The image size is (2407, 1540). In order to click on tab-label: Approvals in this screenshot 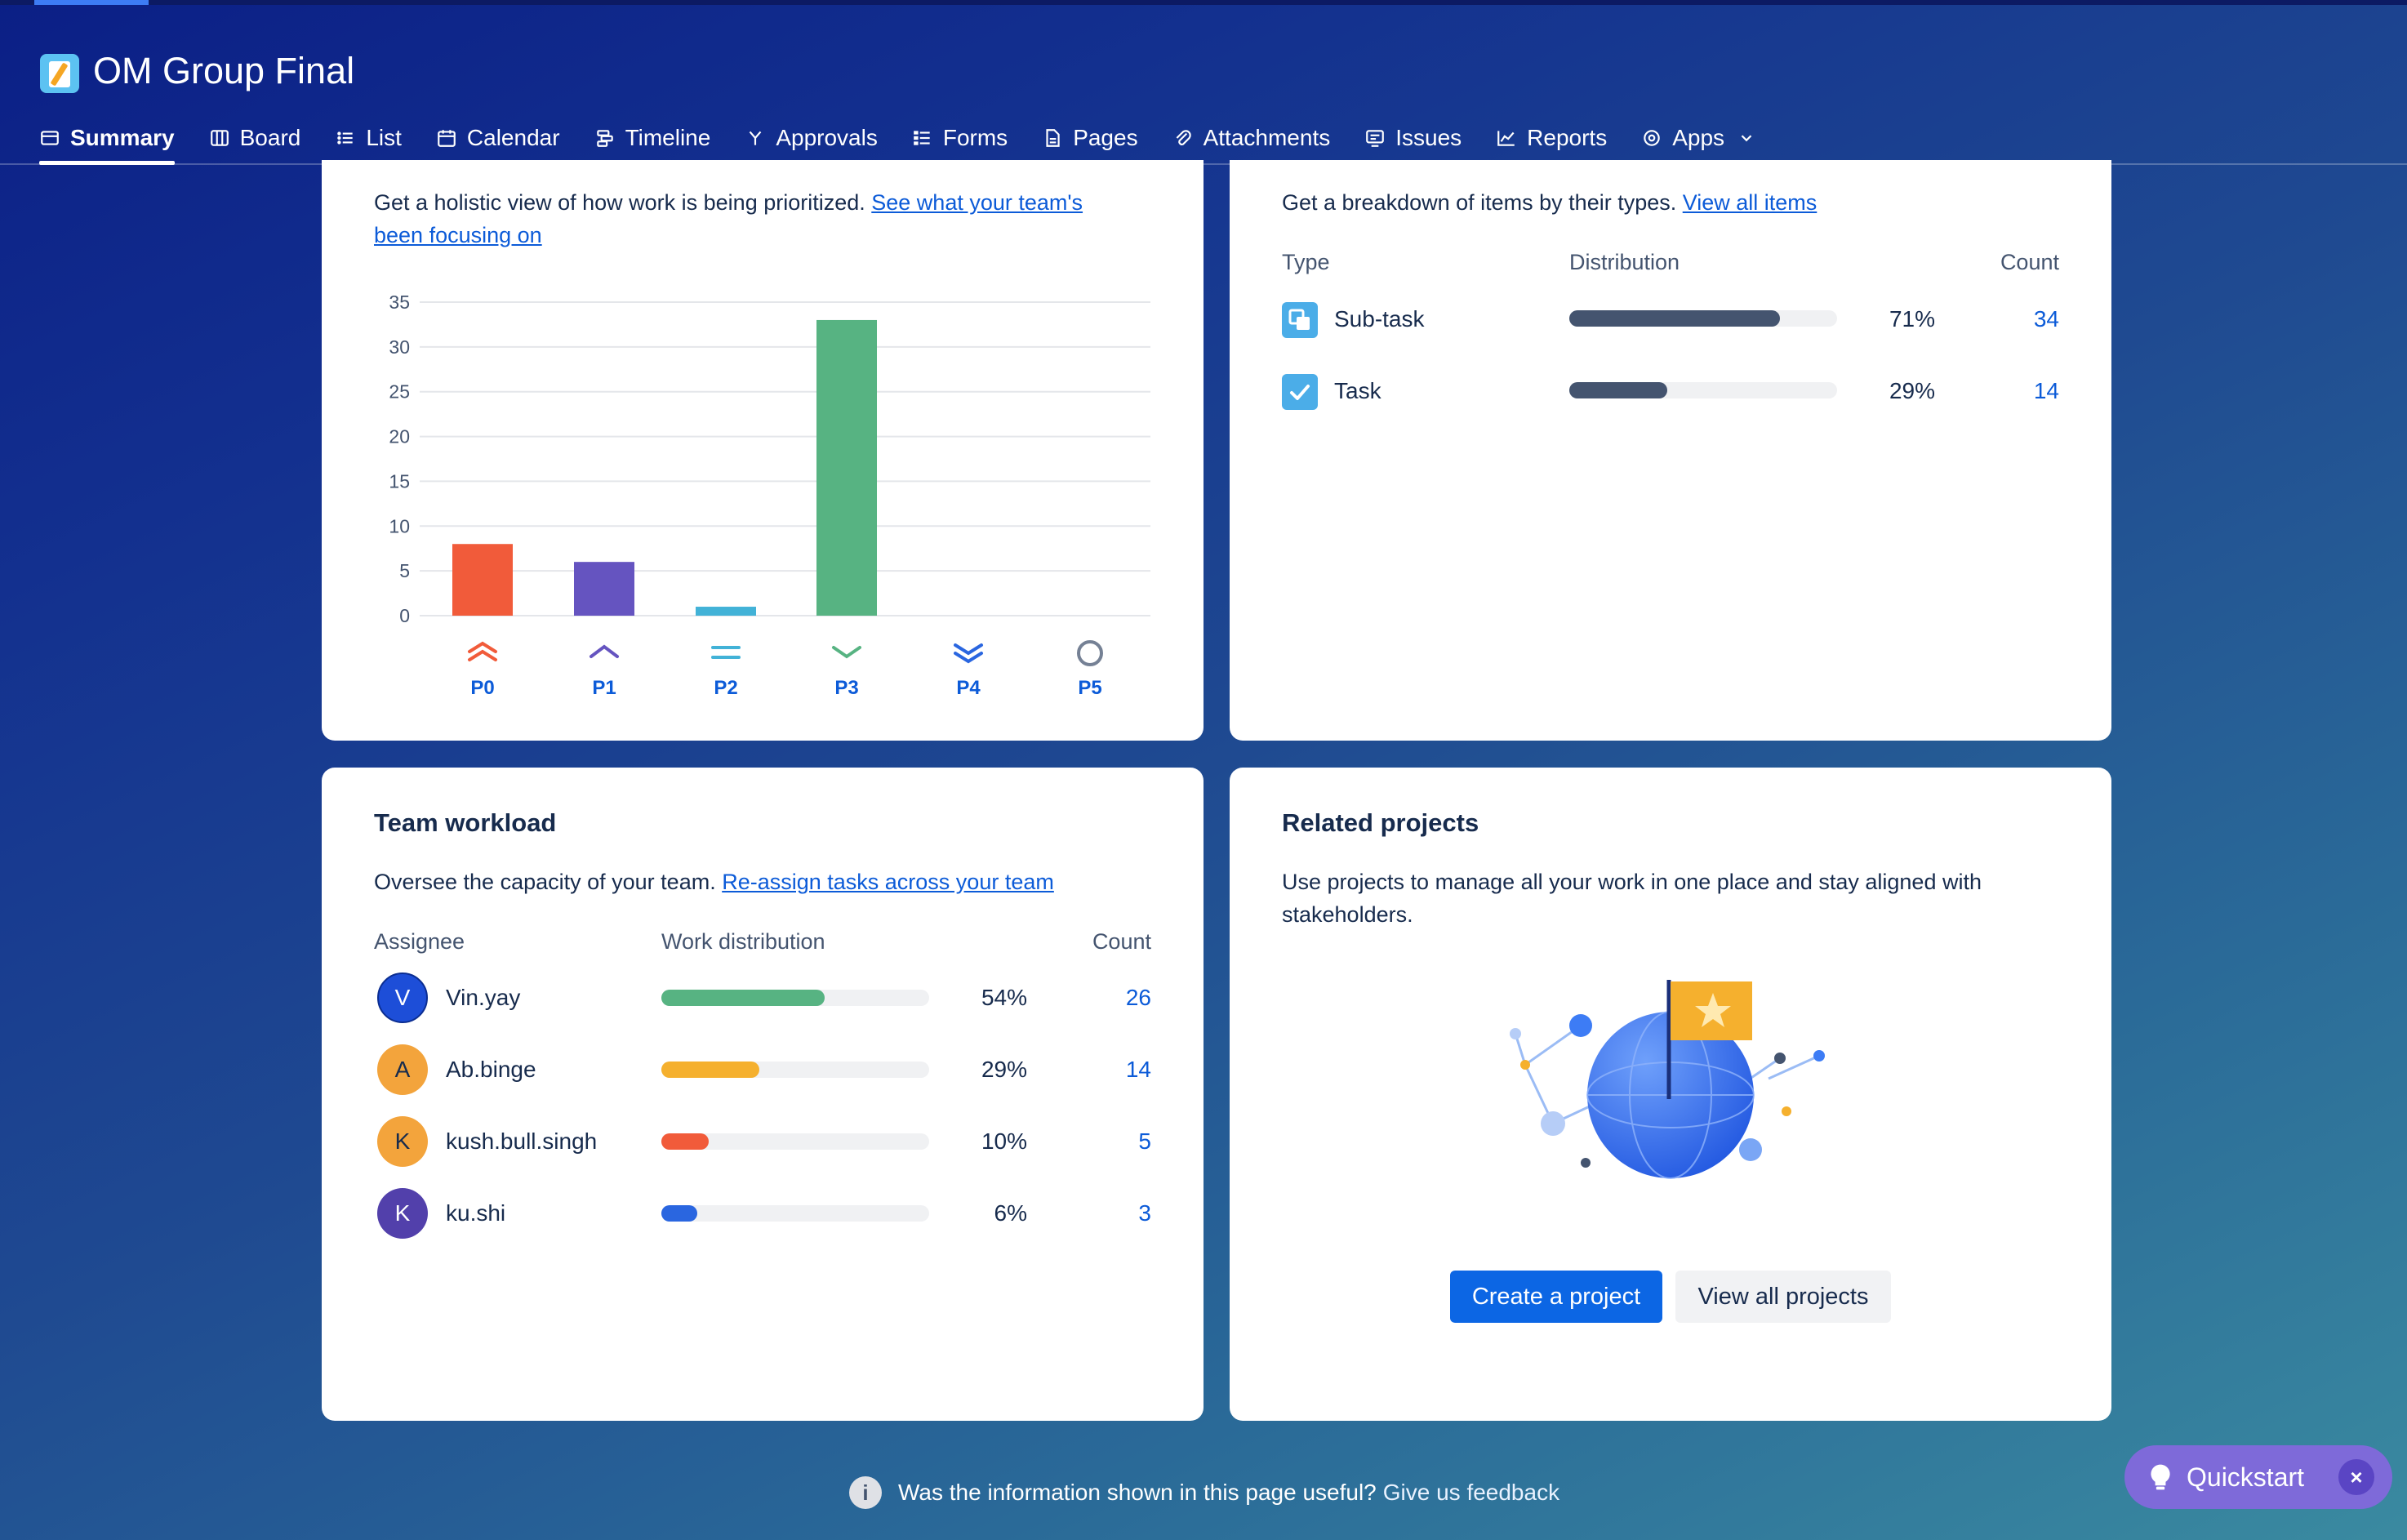, I will do `click(827, 137)`.